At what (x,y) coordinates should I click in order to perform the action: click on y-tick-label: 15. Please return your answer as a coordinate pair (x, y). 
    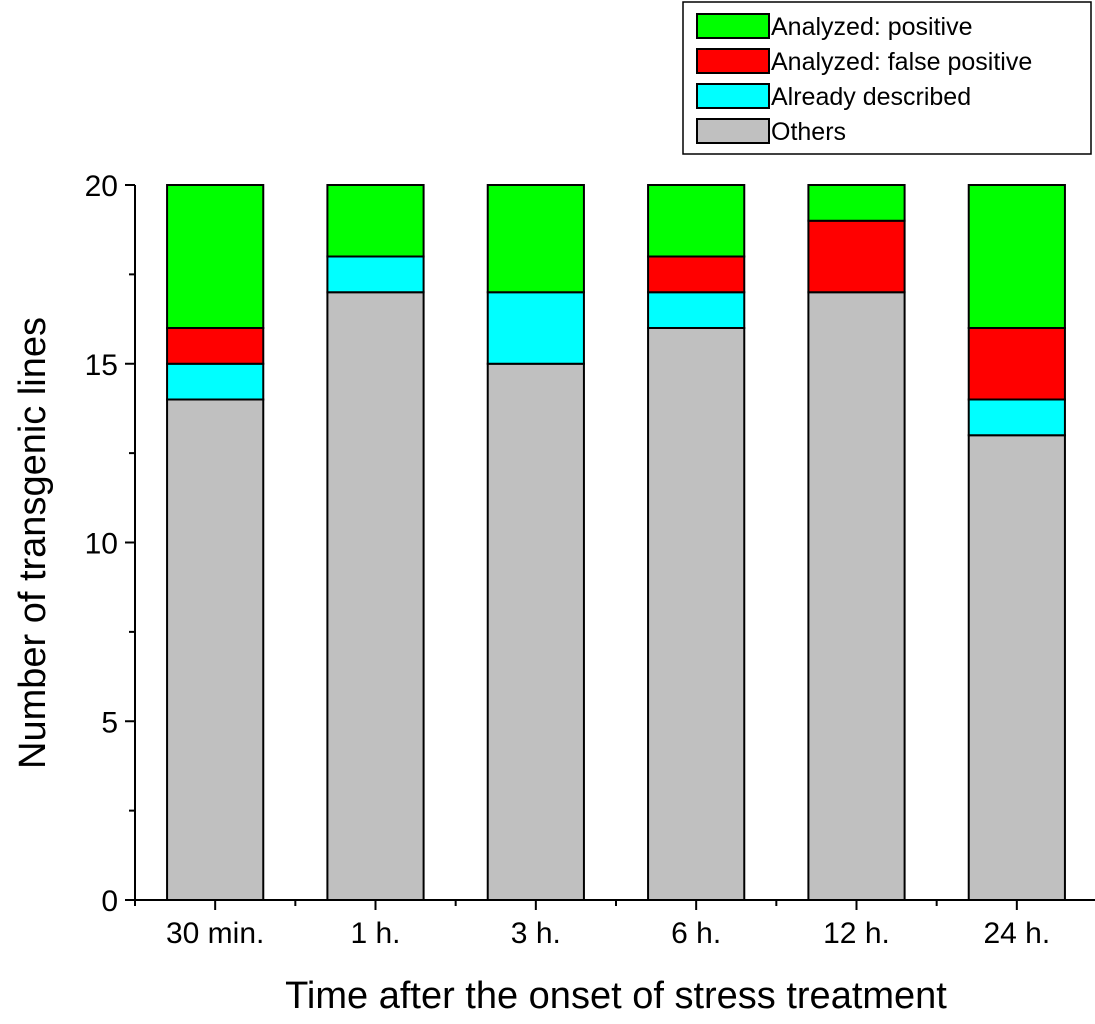
    Looking at the image, I should click on (101, 365).